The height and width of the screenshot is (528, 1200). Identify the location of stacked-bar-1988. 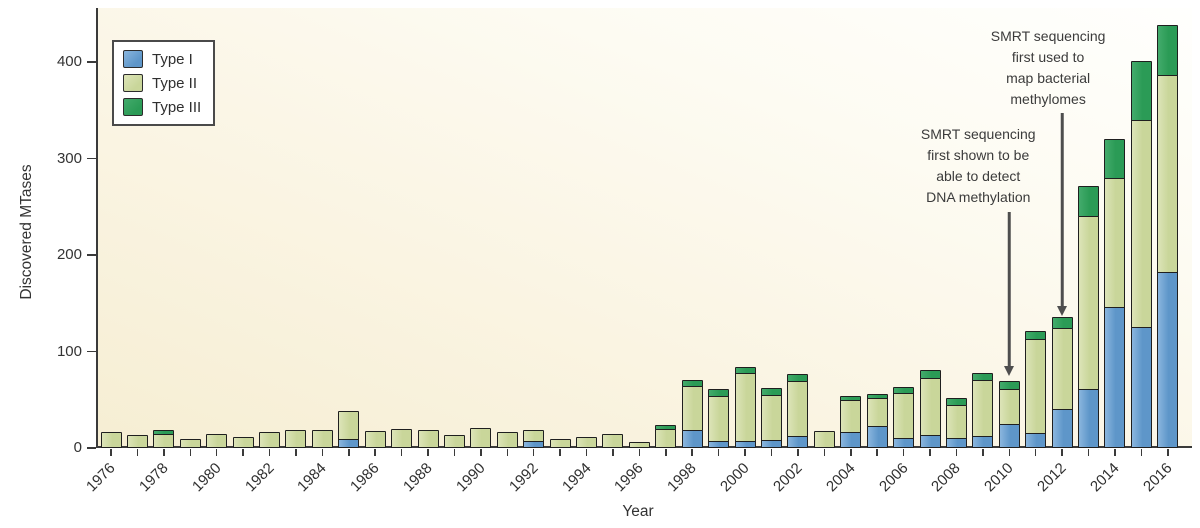
(428, 438).